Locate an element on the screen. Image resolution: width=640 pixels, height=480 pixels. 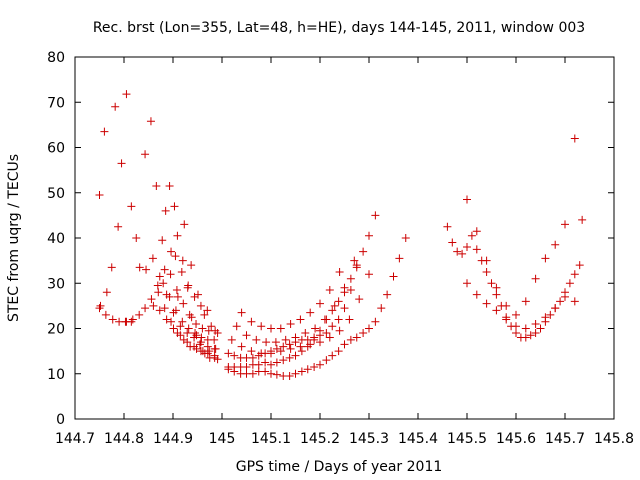
y-tick-label: 70 is located at coordinates (56, 103).